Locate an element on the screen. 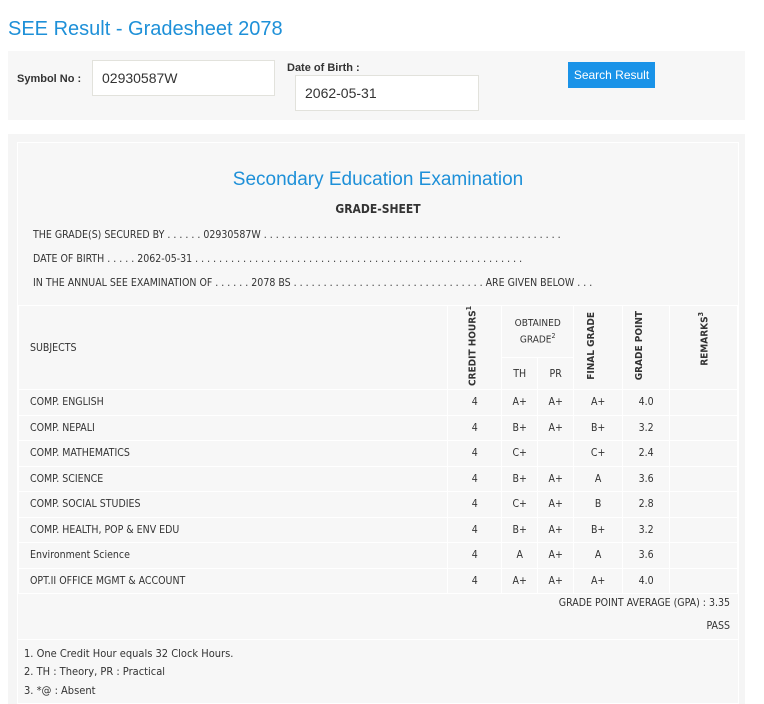  symbol-input is located at coordinates (183, 78).